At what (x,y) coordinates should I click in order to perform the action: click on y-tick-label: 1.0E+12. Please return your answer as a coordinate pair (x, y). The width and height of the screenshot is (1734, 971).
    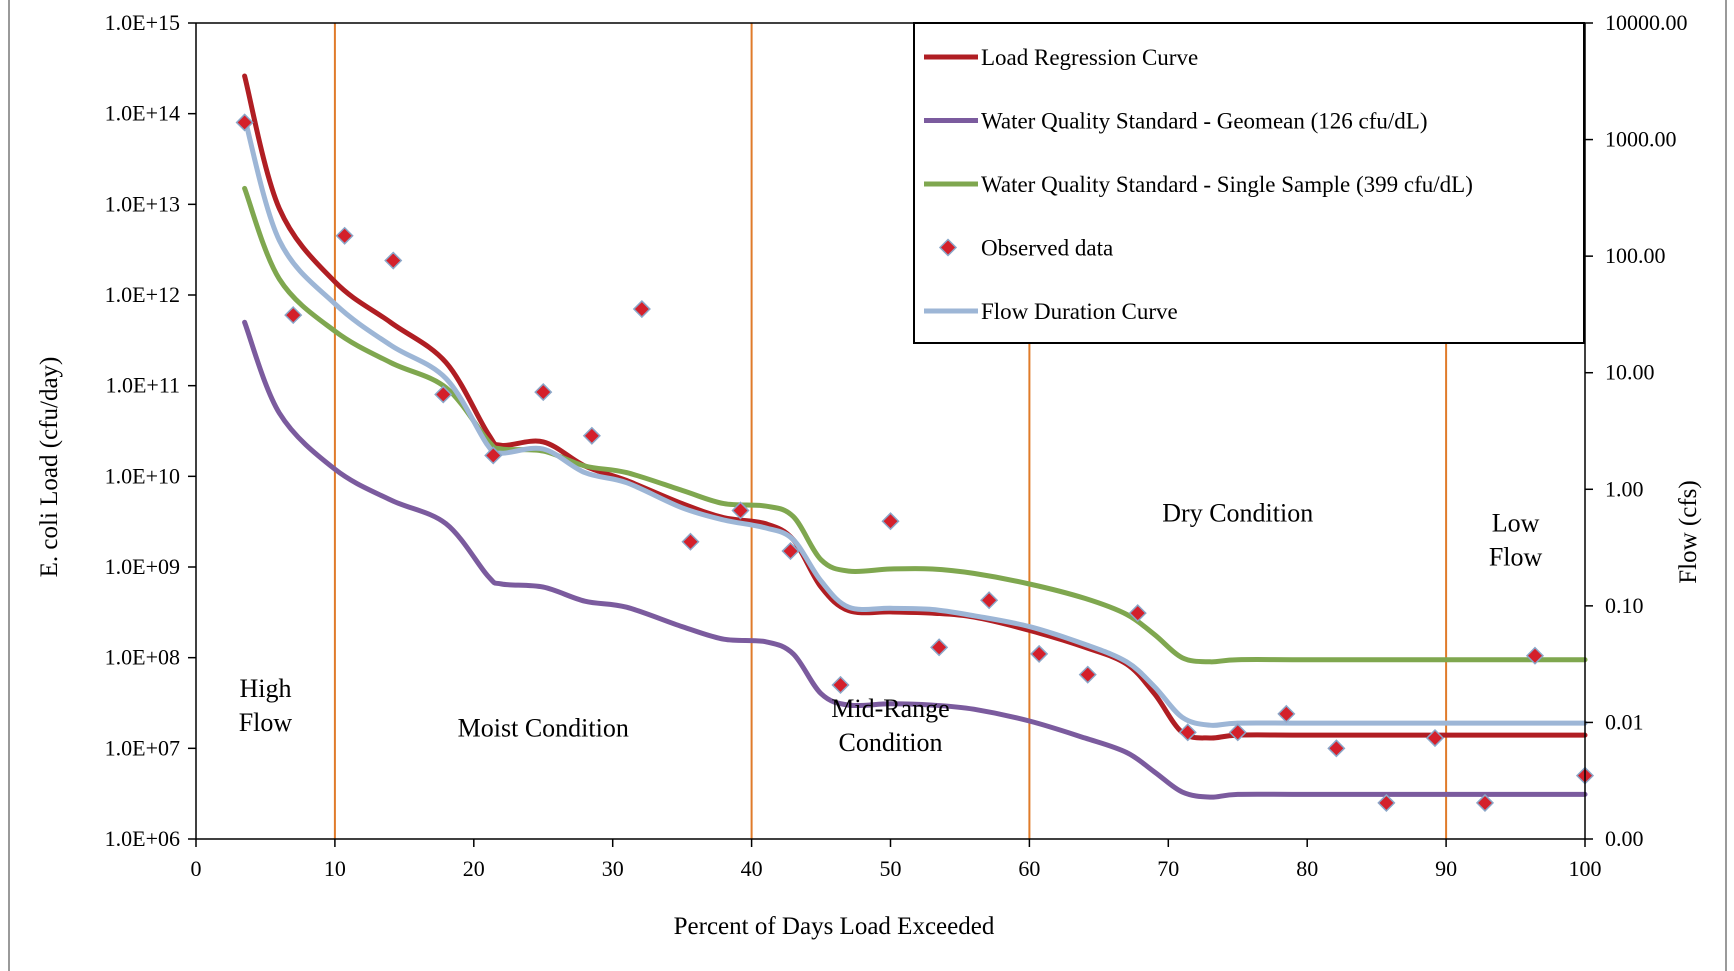
    Looking at the image, I should click on (142, 294).